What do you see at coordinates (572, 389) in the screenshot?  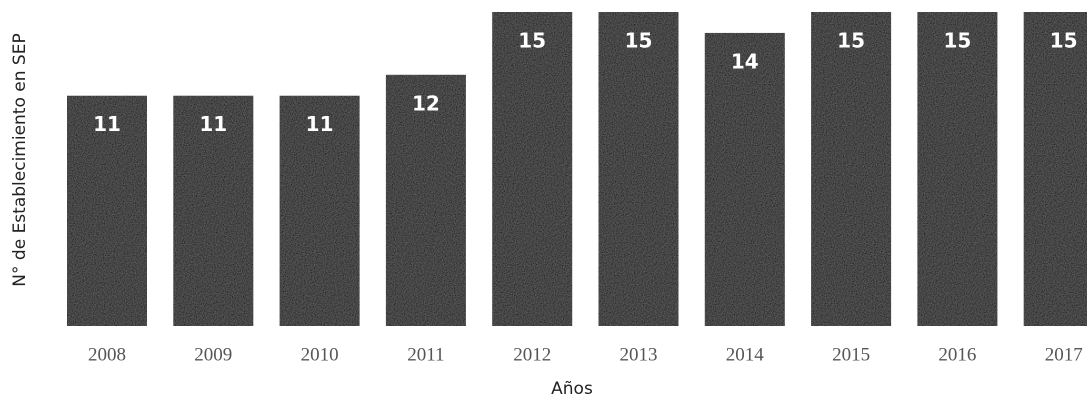 I see `x-axis-title: Años` at bounding box center [572, 389].